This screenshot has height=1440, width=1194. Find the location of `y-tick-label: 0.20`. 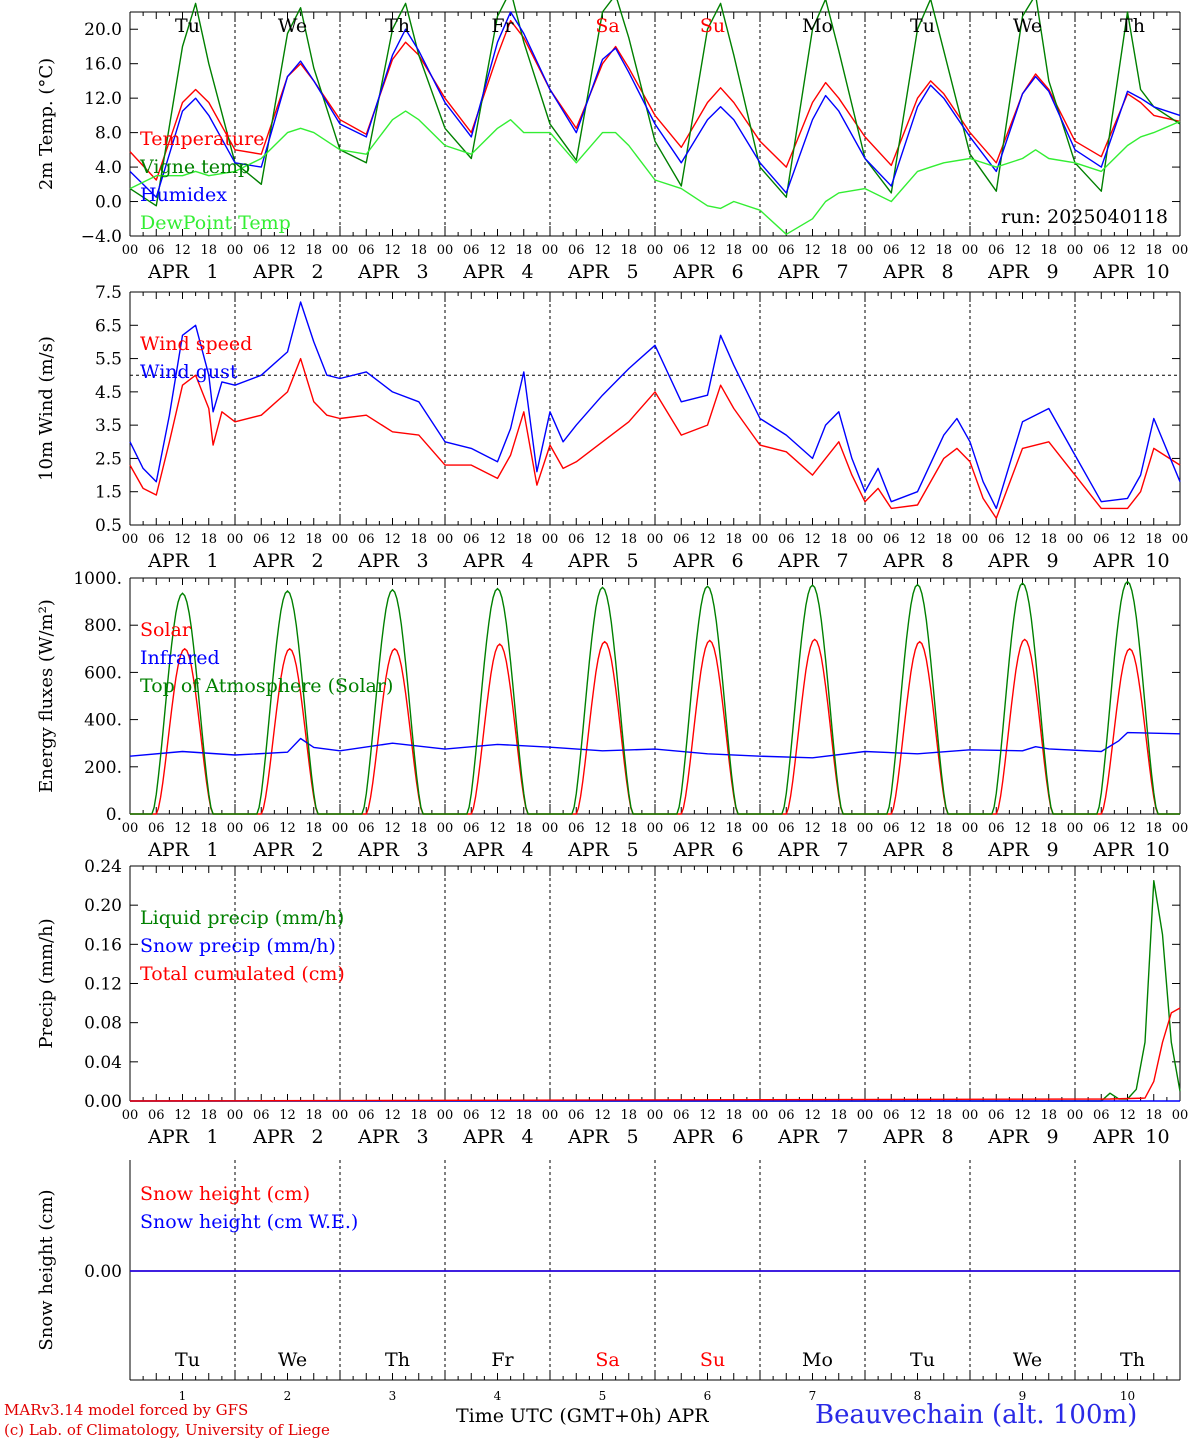

y-tick-label: 0.20 is located at coordinates (103, 906).